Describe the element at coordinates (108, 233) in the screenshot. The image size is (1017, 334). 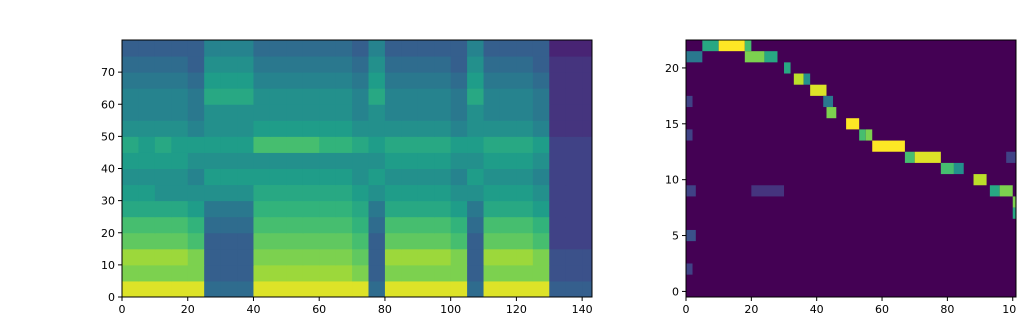
I see `y-tick-label: 20` at that location.